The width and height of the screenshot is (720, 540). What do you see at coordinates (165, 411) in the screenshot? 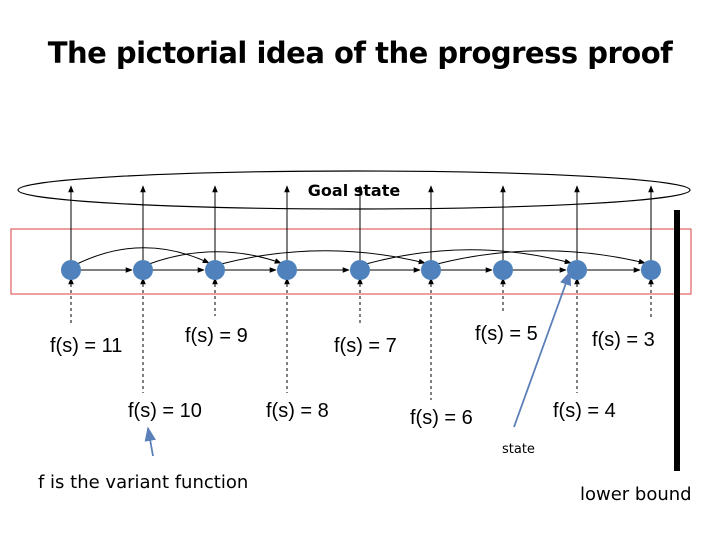
I see `variant-value-label: f(s) = 10` at bounding box center [165, 411].